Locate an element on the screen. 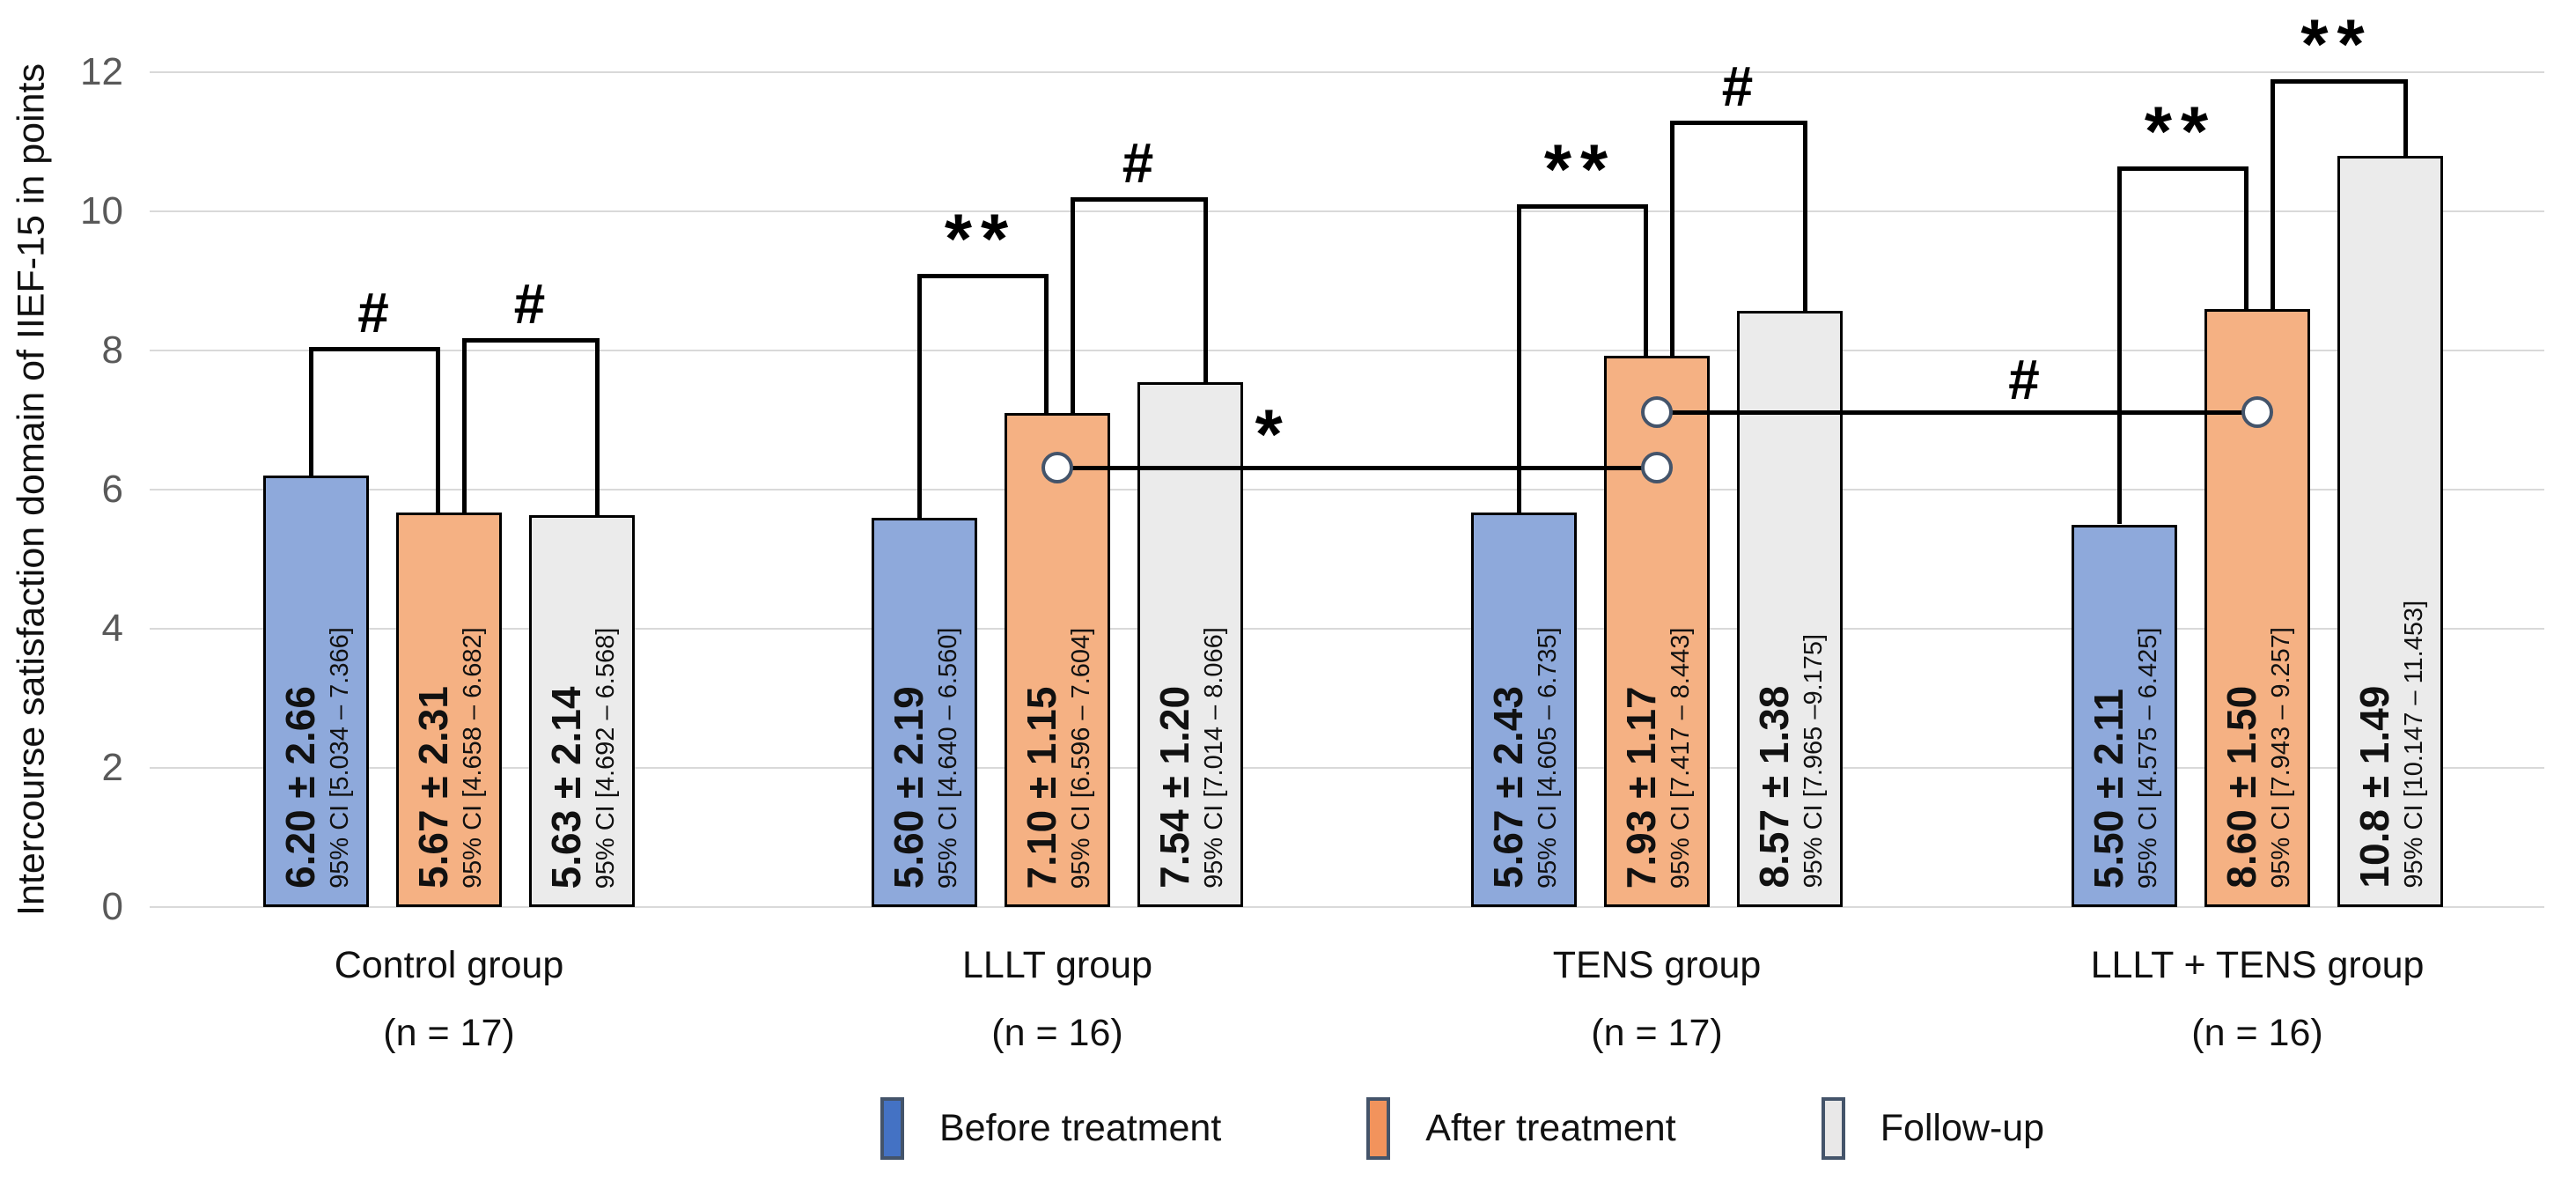 The height and width of the screenshot is (1195, 2576). bar-ci-label: 95% CI [4.658 – 6.682] is located at coordinates (473, 758).